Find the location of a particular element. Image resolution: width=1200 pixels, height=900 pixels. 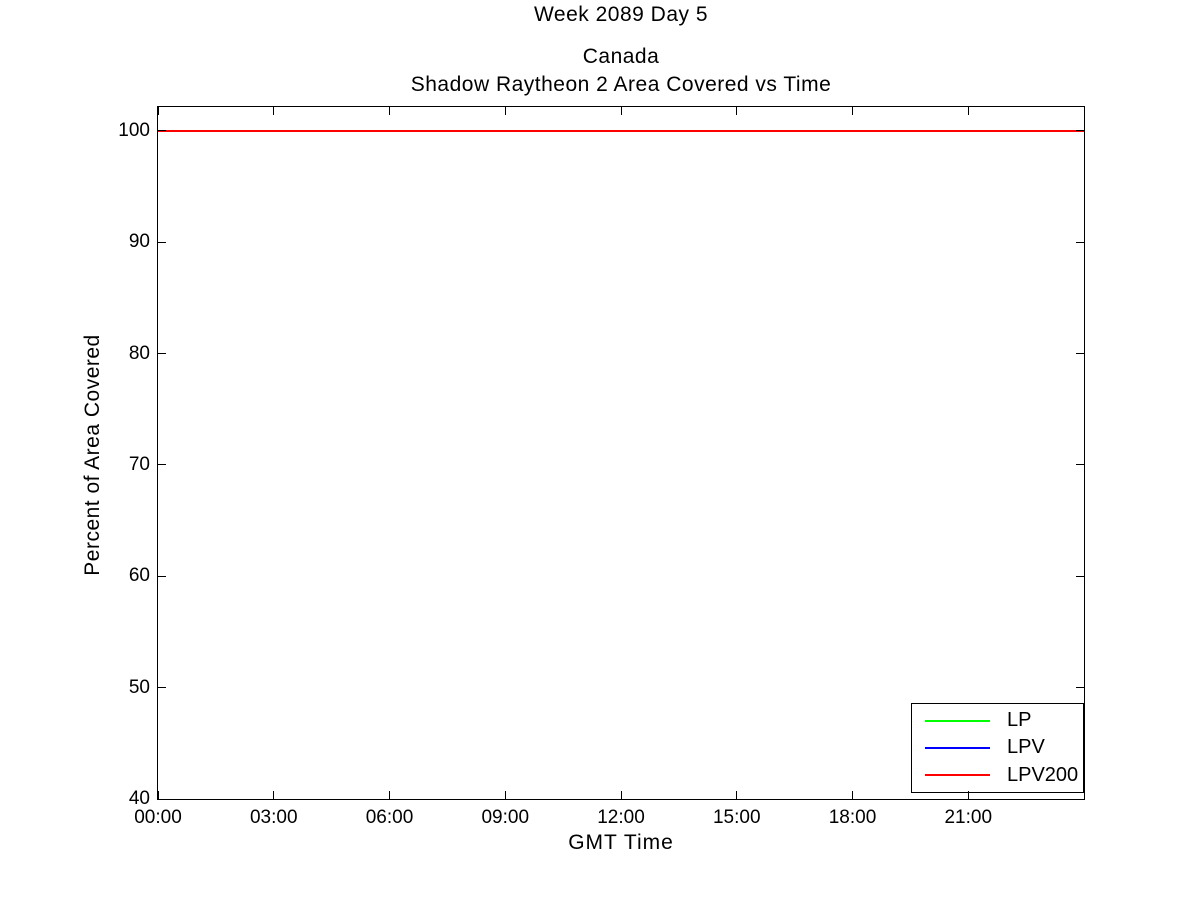

legend-entry: LPV is located at coordinates (997, 747).